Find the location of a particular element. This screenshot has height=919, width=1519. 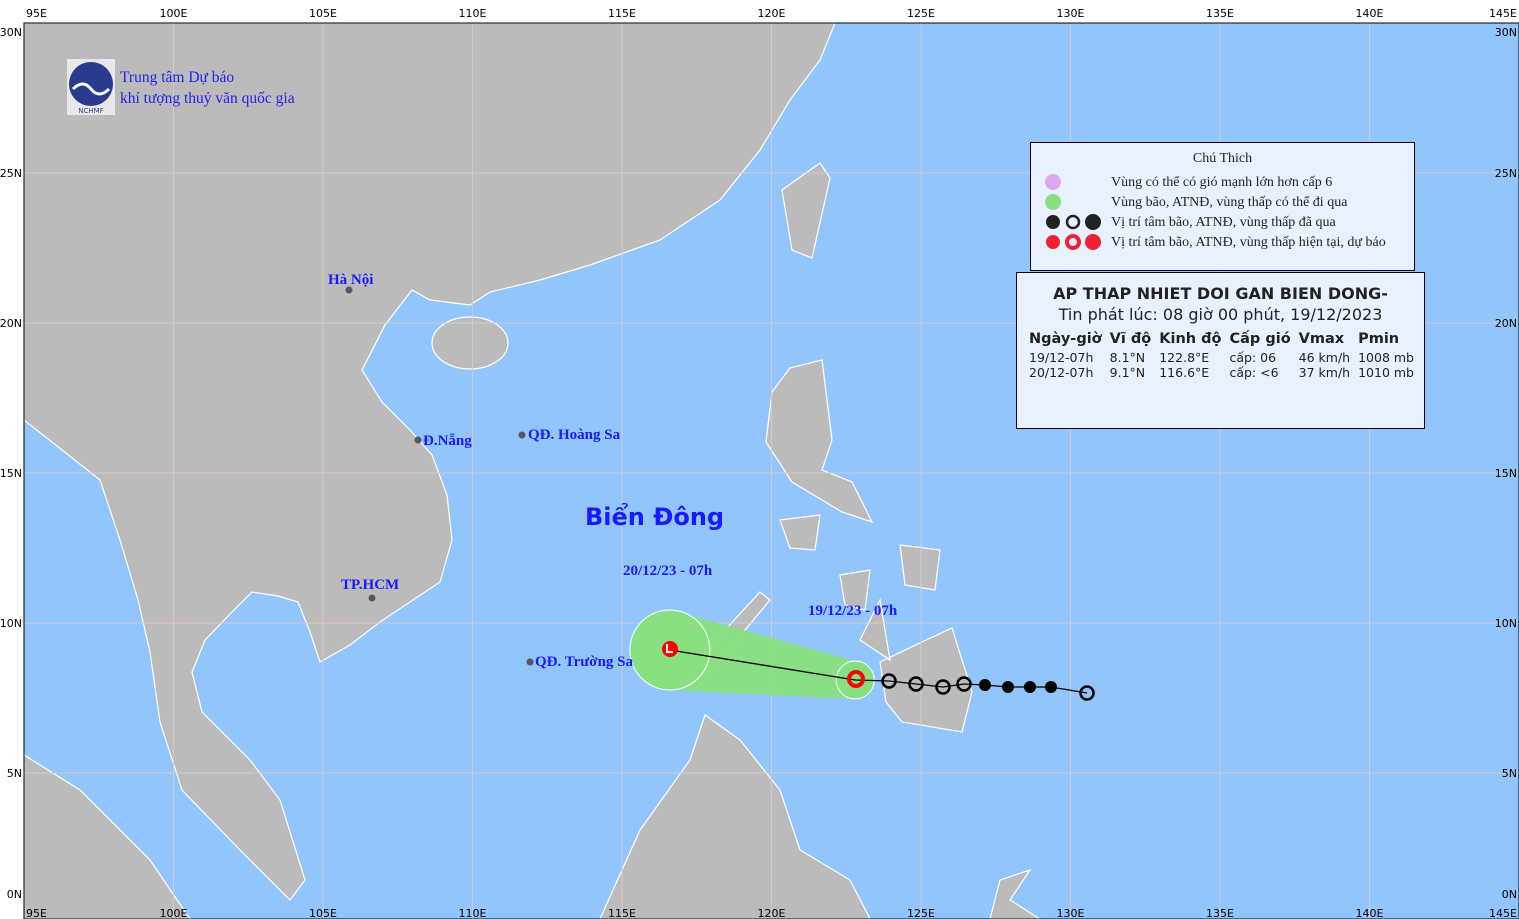

legend-item: Vị trí tâm bão, ATNĐ, vùng thấp đã qua is located at coordinates (1223, 222).